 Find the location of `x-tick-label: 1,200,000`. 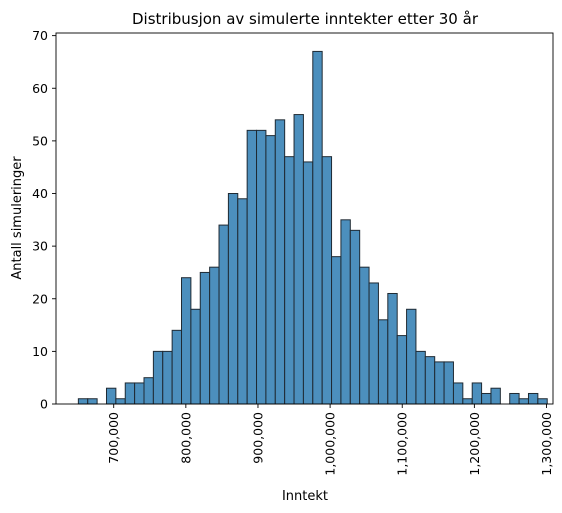

x-tick-label: 1,200,000 is located at coordinates (474, 444).